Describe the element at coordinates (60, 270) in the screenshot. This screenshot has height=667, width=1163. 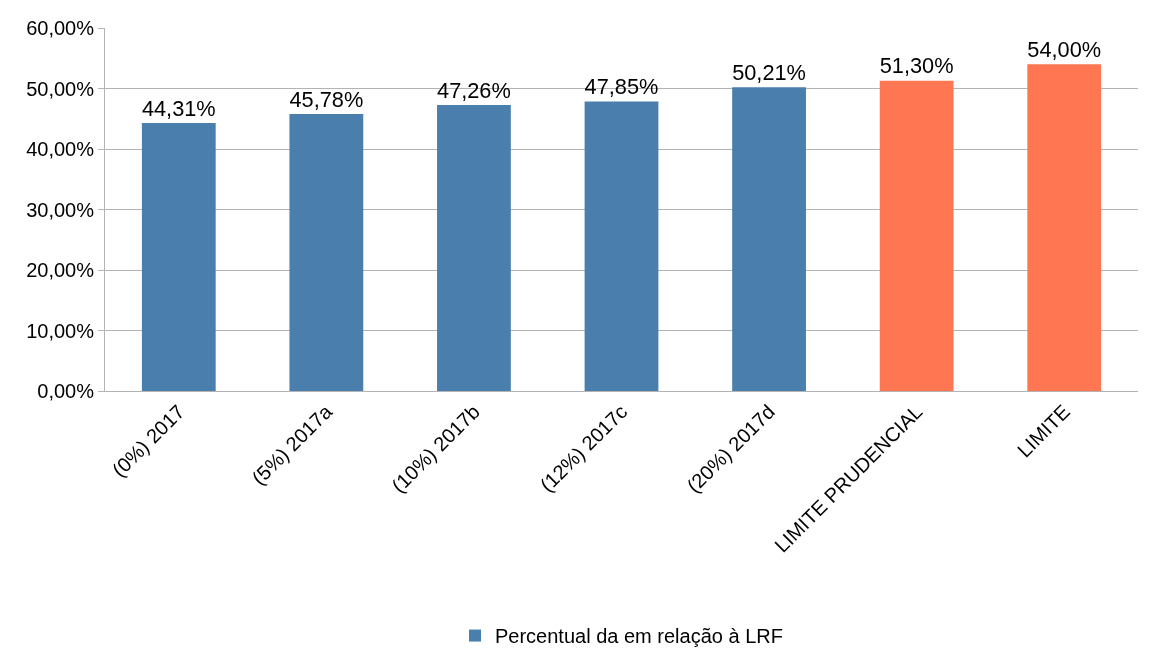
I see `y-tick-label: 20,00%` at that location.